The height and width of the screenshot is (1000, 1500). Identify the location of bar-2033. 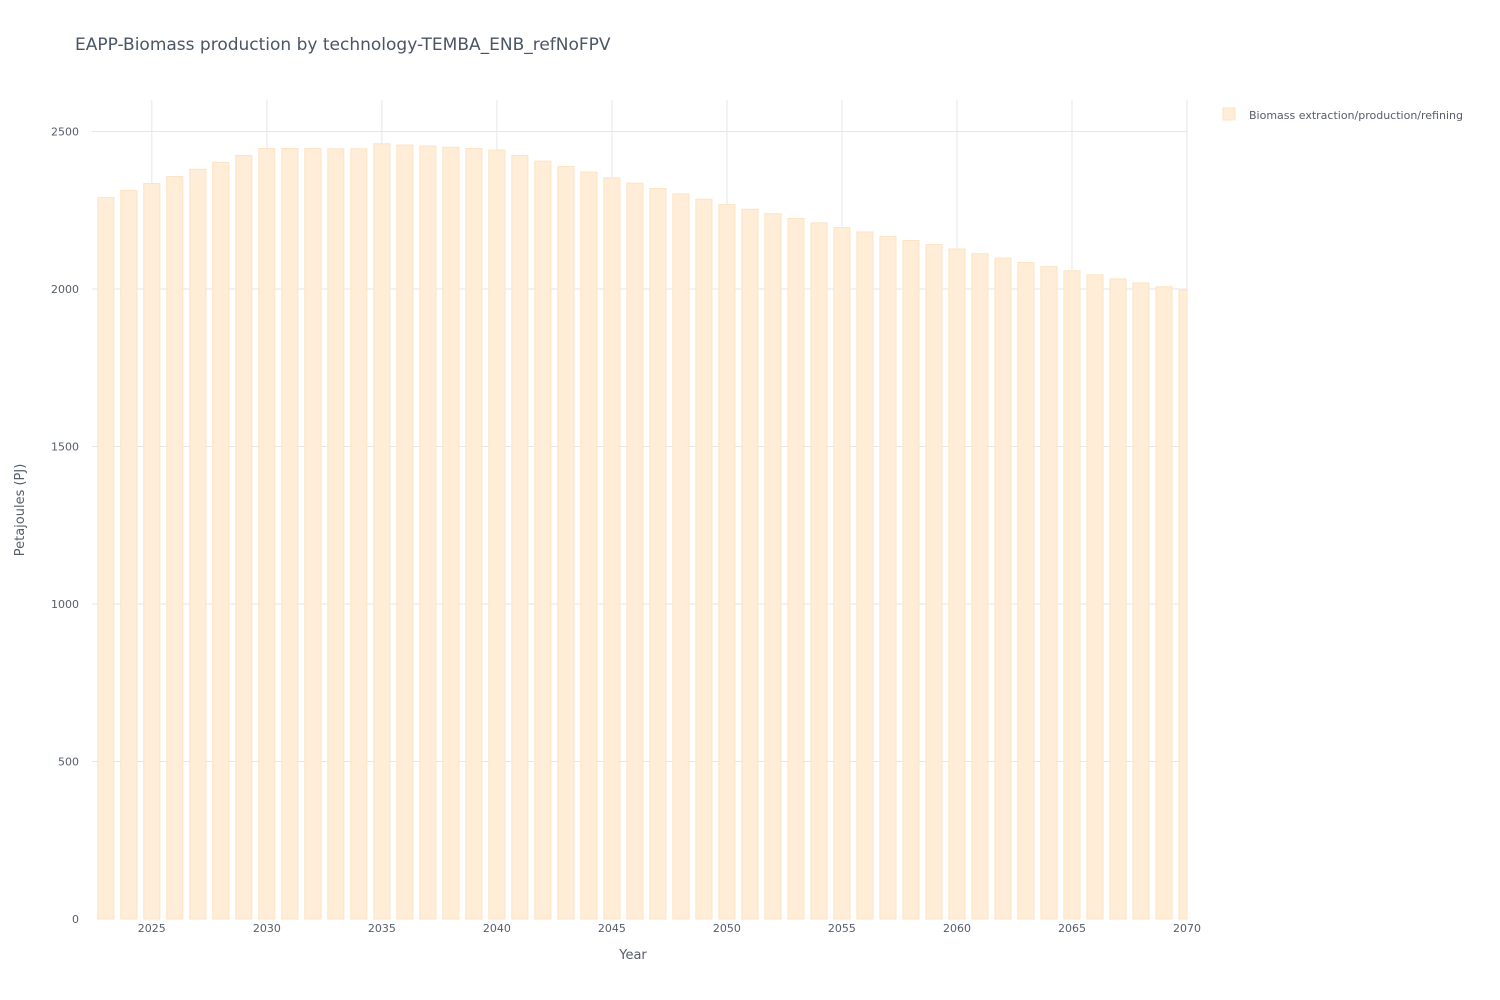
(336, 534).